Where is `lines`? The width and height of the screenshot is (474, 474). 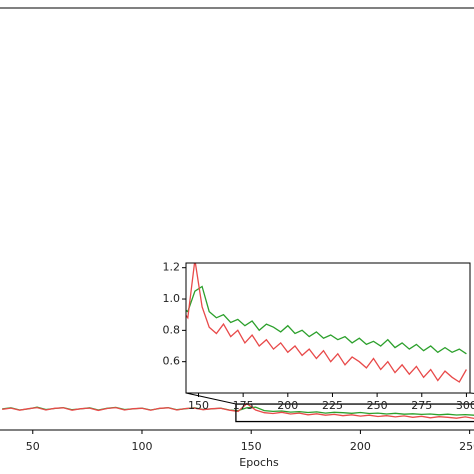 lines is located at coordinates (238, 411).